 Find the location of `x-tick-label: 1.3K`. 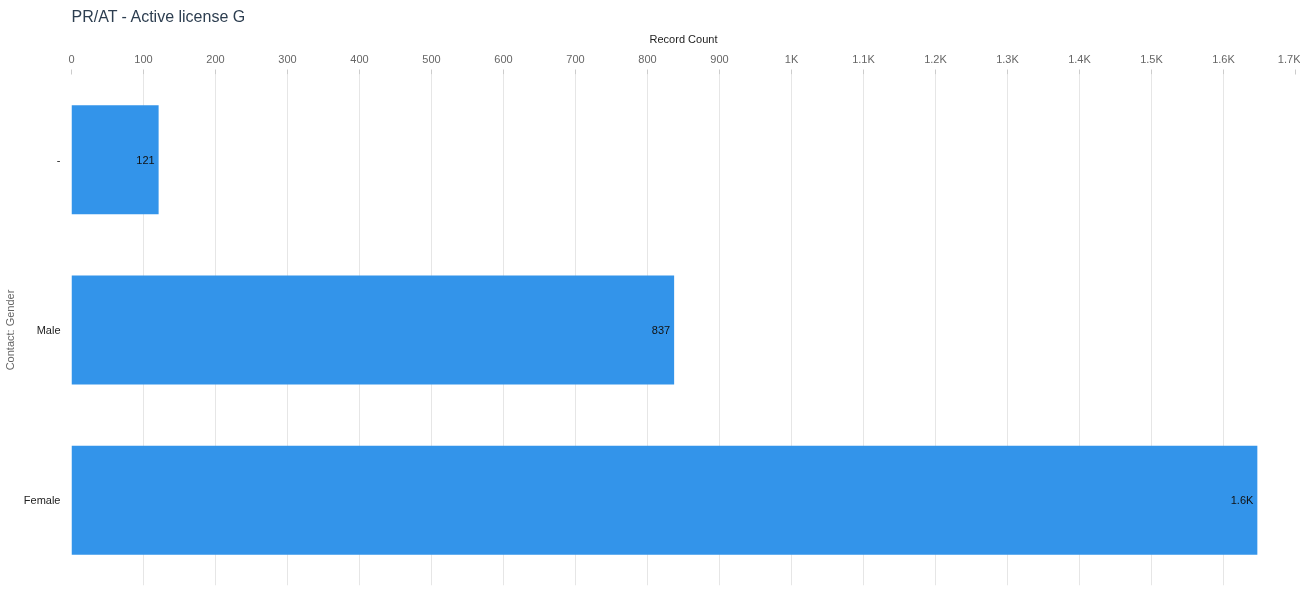

x-tick-label: 1.3K is located at coordinates (1008, 58).